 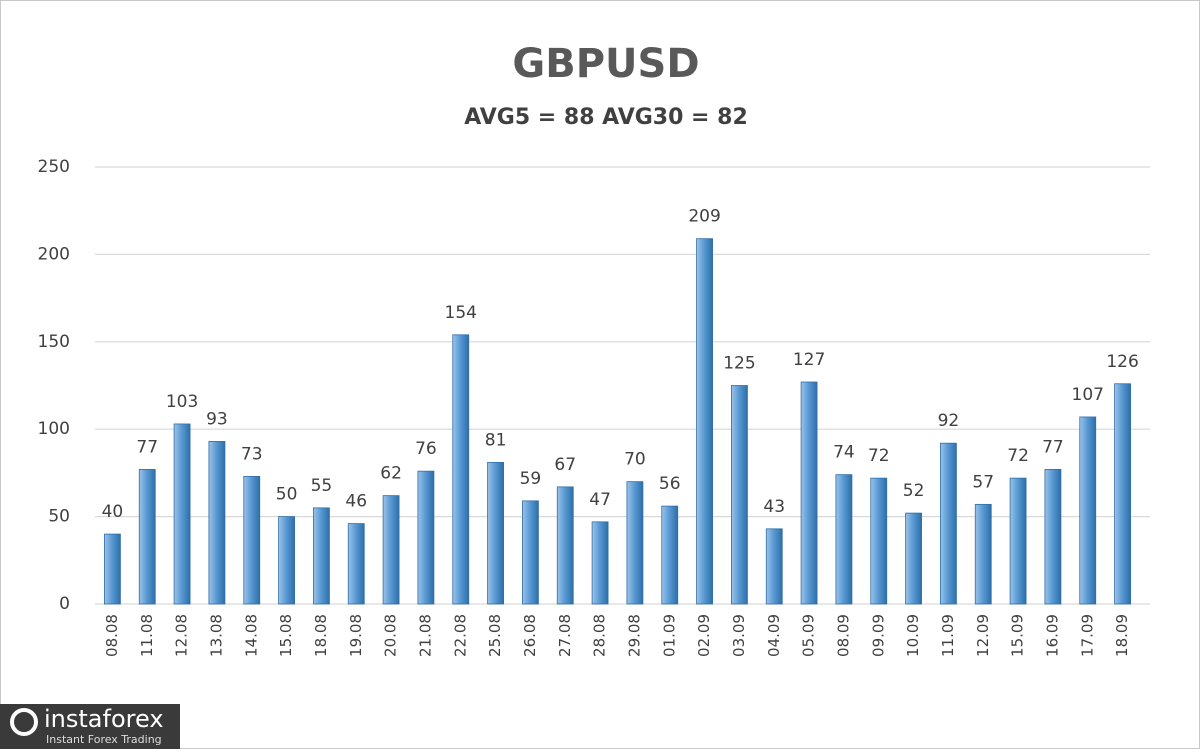 What do you see at coordinates (914, 491) in the screenshot?
I see `value-label: 52` at bounding box center [914, 491].